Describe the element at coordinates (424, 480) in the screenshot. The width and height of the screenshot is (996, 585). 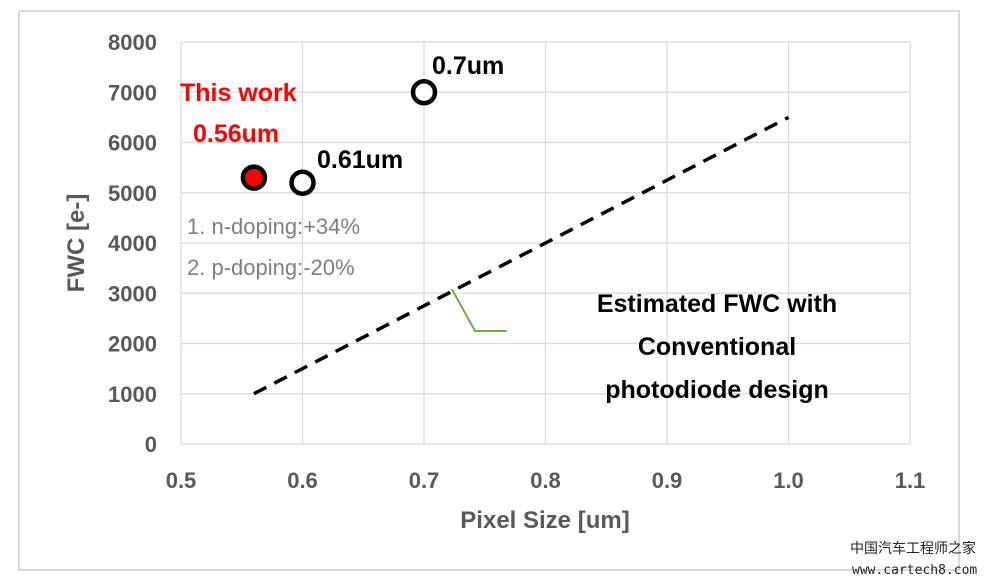
I see `x-tick-label: 0.7` at that location.